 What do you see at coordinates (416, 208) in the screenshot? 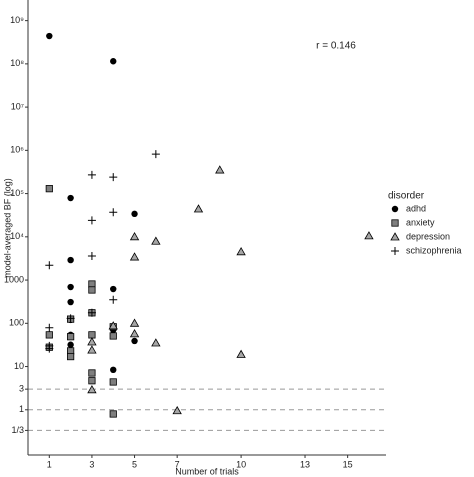
I see `legend-label: adhd` at bounding box center [416, 208].